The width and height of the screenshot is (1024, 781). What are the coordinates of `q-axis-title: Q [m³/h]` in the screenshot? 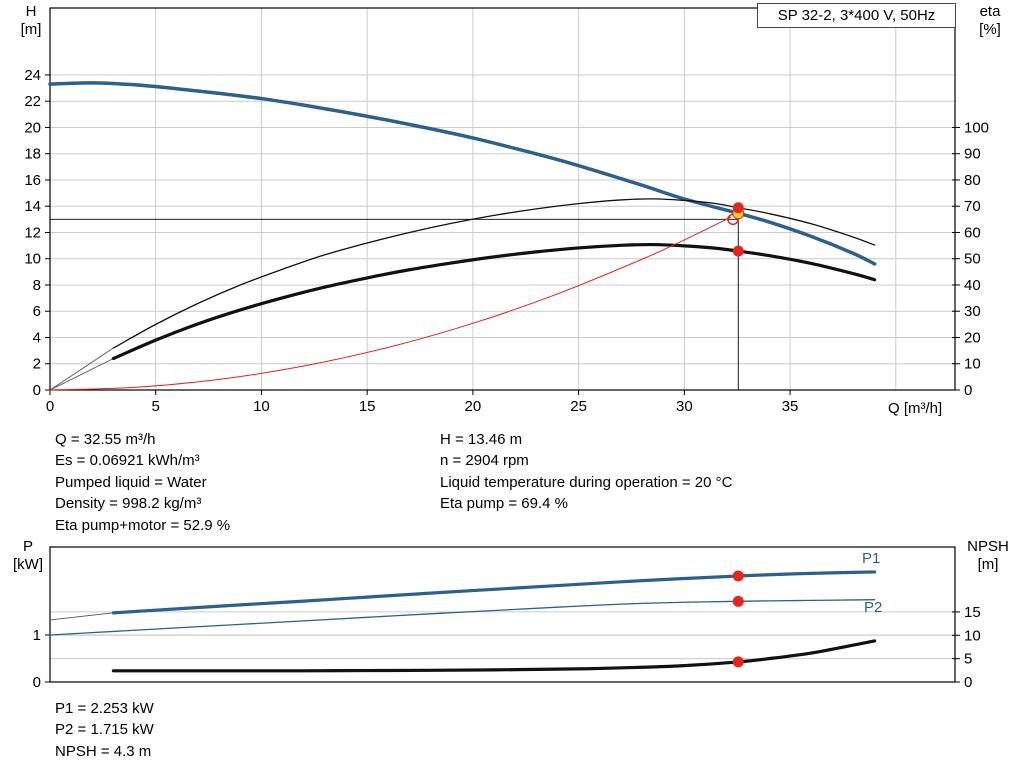 It's located at (915, 408).